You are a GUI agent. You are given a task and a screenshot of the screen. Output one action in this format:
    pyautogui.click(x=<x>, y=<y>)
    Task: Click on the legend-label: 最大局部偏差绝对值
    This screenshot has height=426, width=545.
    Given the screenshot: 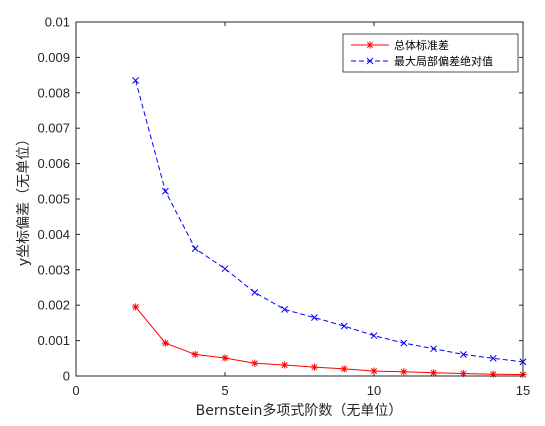 What is the action you would take?
    pyautogui.click(x=443, y=61)
    